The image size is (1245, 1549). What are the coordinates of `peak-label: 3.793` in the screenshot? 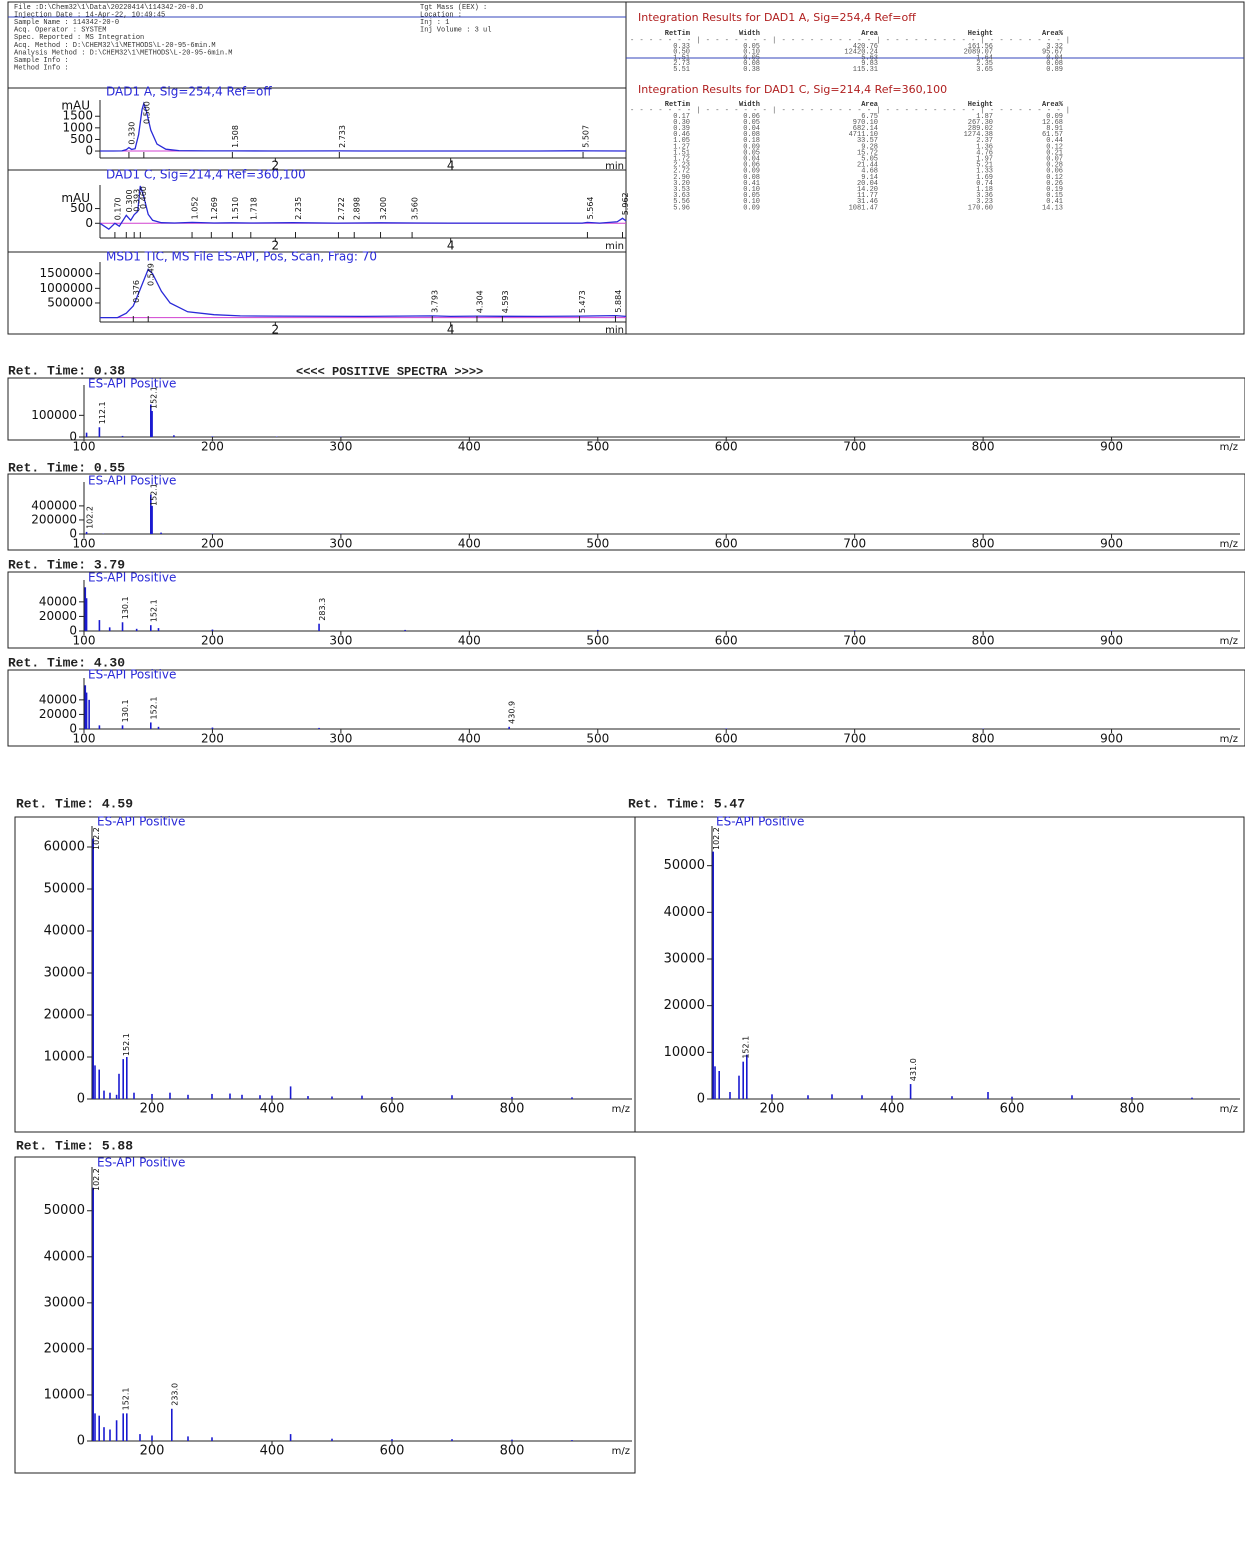 It's located at (435, 301).